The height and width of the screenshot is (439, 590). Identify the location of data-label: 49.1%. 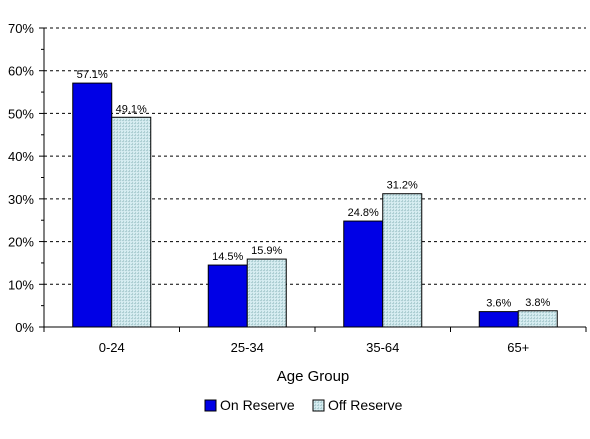
(131, 109).